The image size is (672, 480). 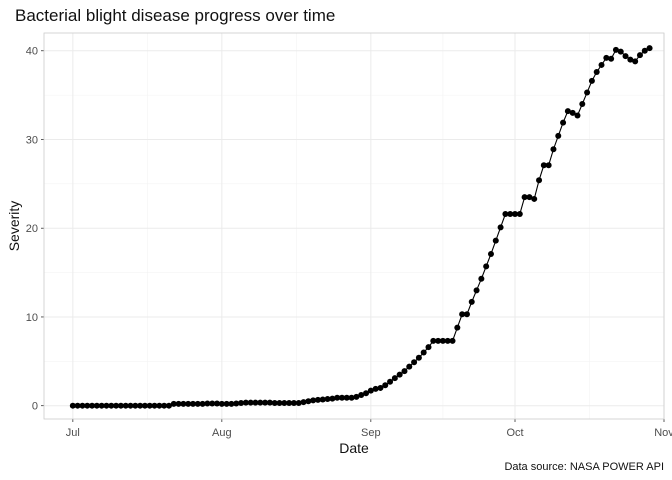 I want to click on y-tick-label: 0, so click(x=35, y=407).